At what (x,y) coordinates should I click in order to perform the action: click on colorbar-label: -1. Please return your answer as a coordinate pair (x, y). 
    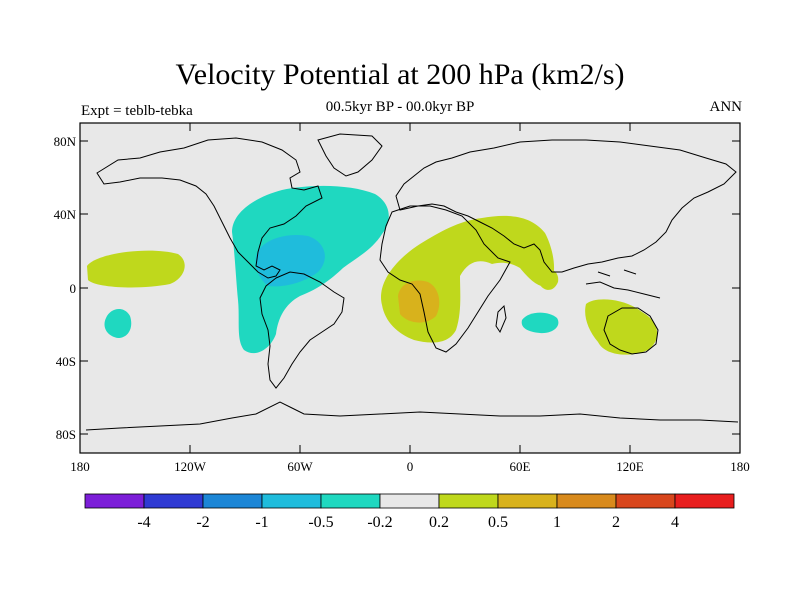
    Looking at the image, I should click on (261, 522).